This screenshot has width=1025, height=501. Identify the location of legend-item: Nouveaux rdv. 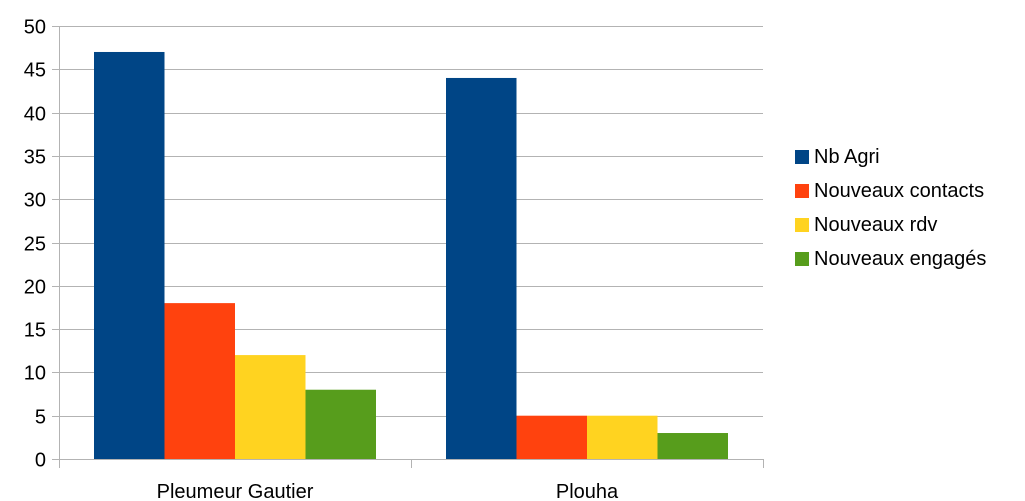
(866, 225).